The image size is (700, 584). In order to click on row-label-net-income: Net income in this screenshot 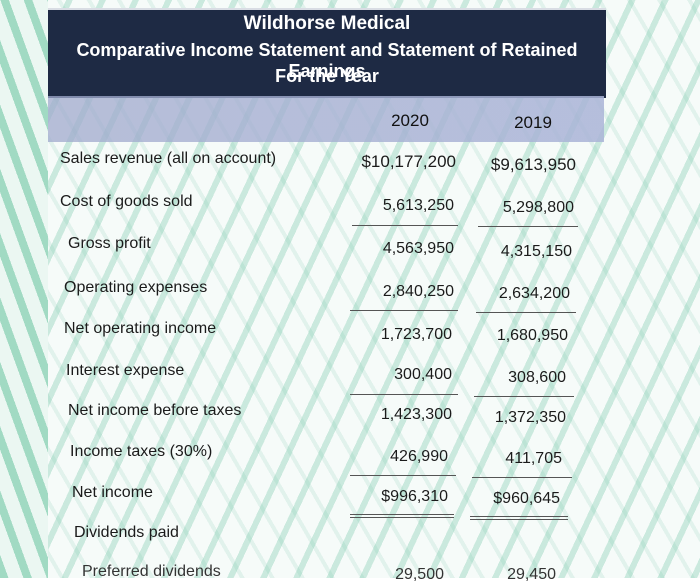, I will do `click(112, 492)`.